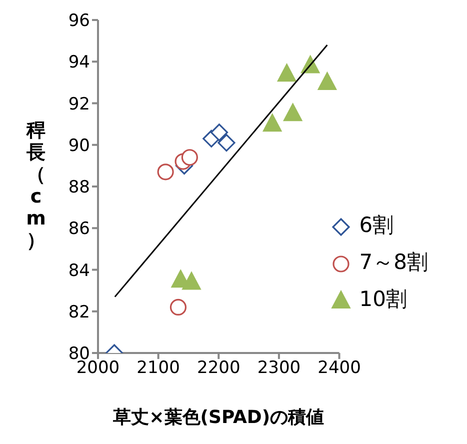 This screenshot has width=467, height=444. I want to click on x-axis-title: 草丈×葉色(SPAD)の積値, so click(218, 417).